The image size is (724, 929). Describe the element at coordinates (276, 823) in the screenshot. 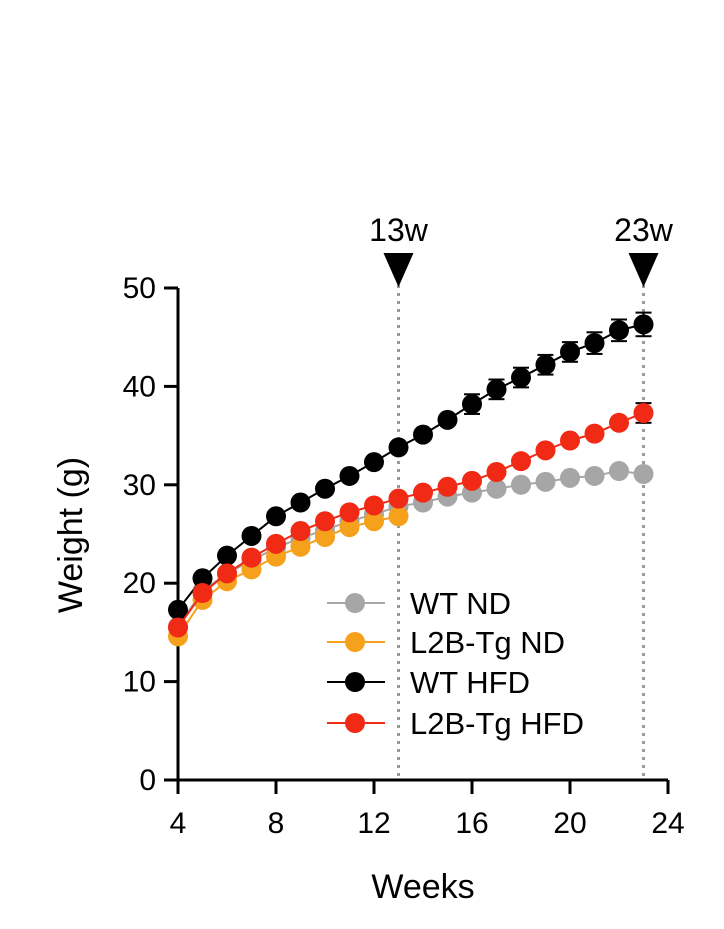

I see `x-tick-label: 8` at that location.